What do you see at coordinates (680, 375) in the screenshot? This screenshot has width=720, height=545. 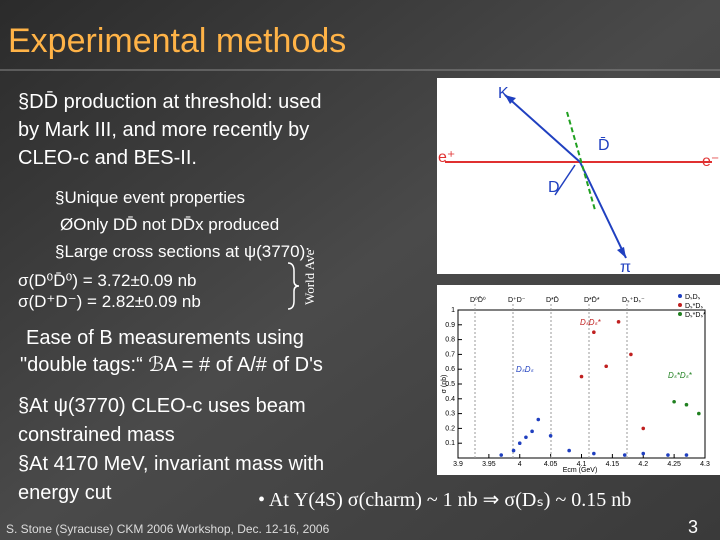 I see `plot-annotation: Dₛ*Dₛ*` at bounding box center [680, 375].